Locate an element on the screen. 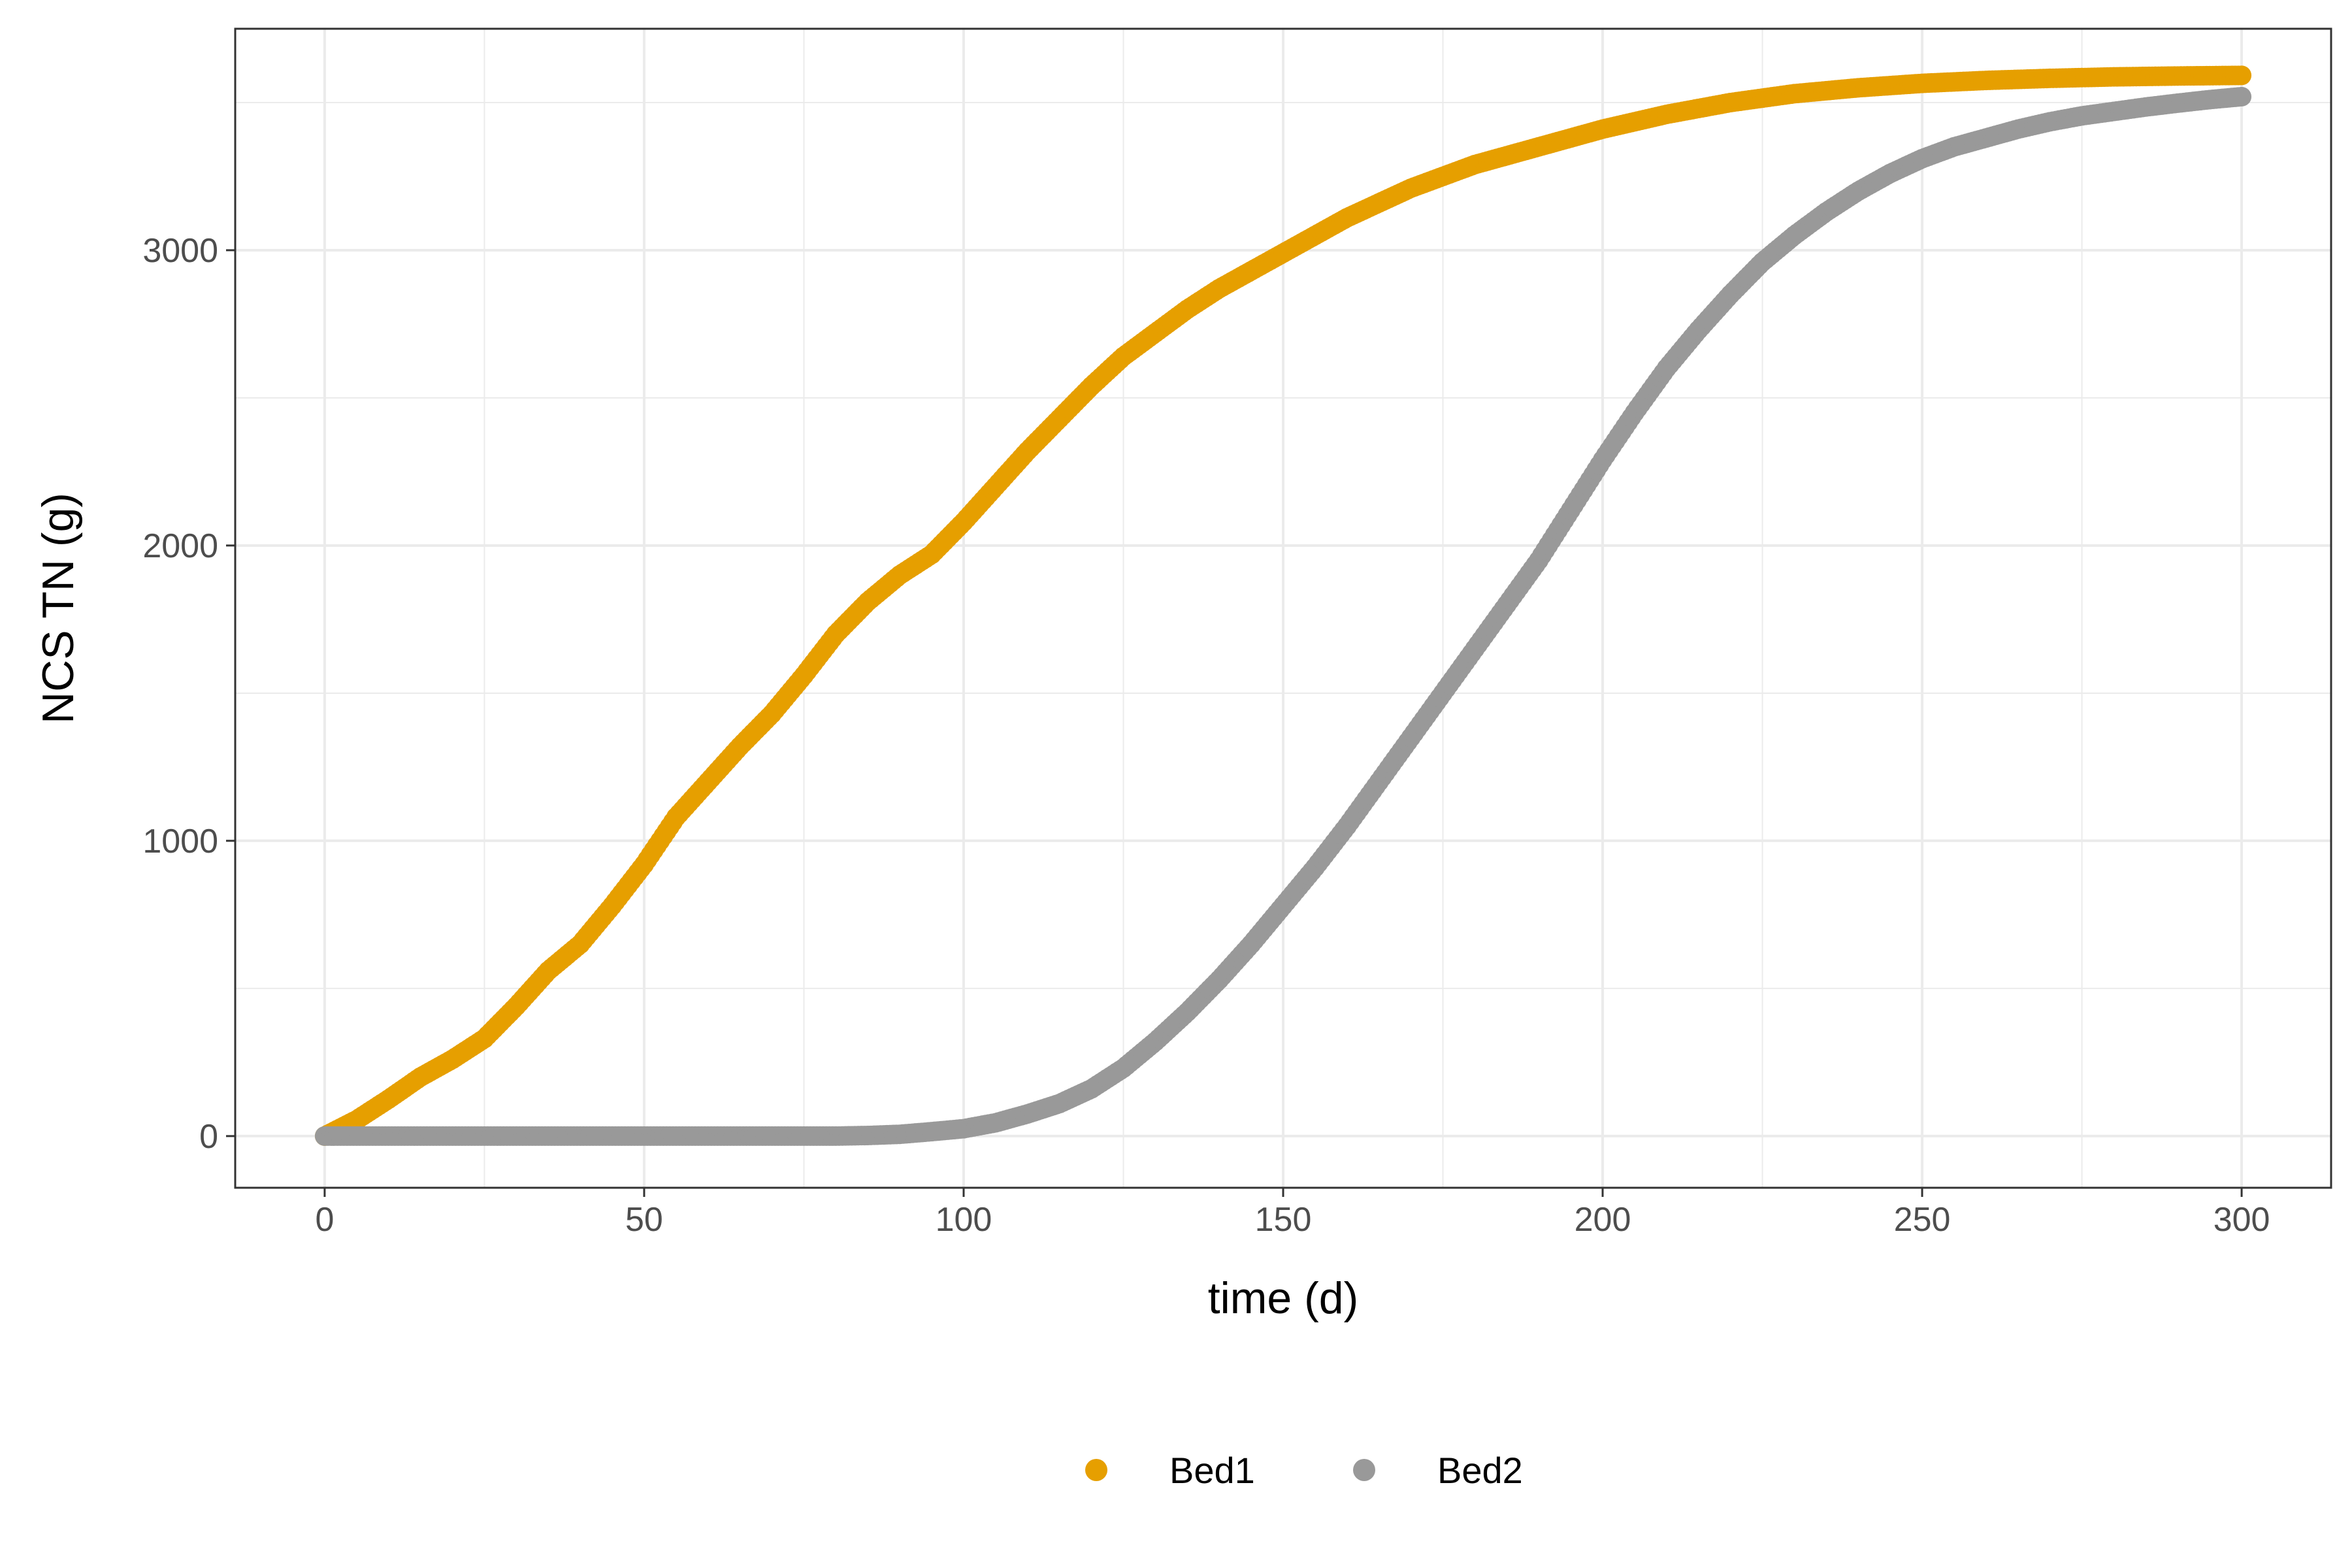  legend-key-bed1 is located at coordinates (1096, 1470).